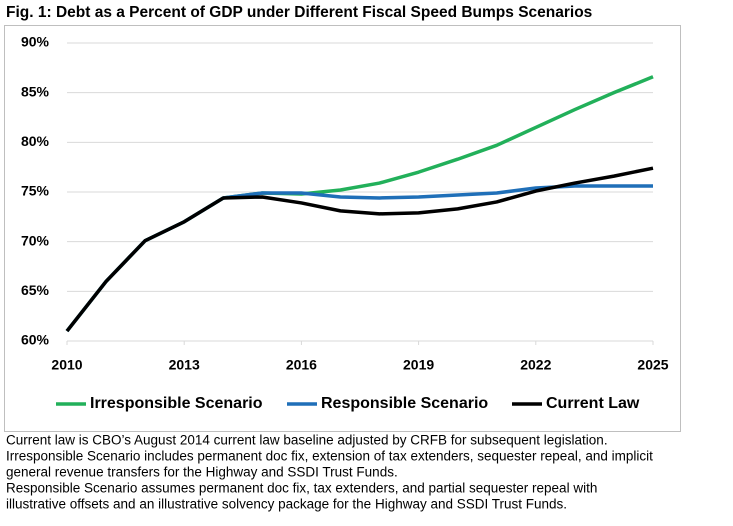 This screenshot has height=526, width=733. What do you see at coordinates (35, 42) in the screenshot?
I see `y-tick-label: 90%` at bounding box center [35, 42].